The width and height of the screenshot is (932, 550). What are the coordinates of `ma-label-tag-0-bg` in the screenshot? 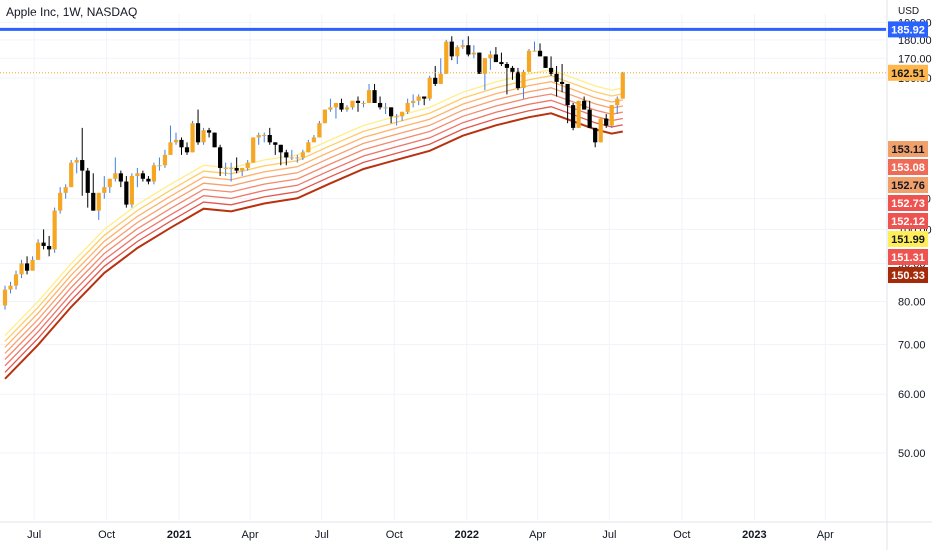 It's located at (908, 149).